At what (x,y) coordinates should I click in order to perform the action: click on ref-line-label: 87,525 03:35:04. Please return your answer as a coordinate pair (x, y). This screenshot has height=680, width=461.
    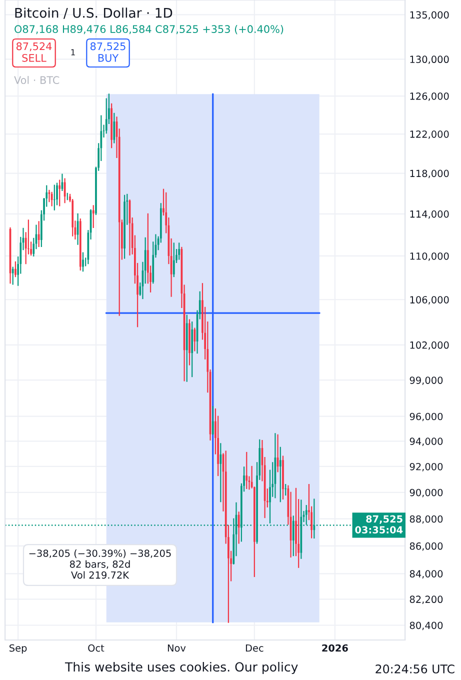
    Looking at the image, I should click on (379, 524).